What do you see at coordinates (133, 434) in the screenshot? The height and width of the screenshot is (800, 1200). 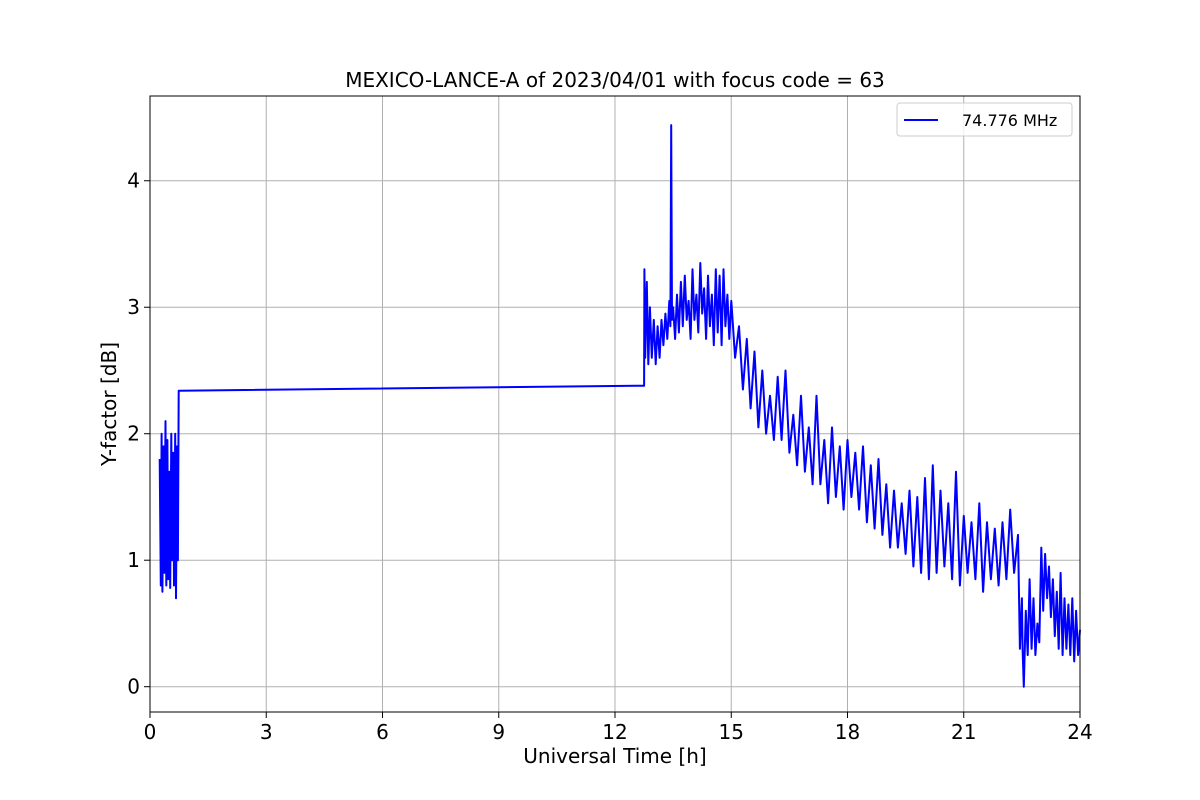 I see `y-tick-label: 2` at bounding box center [133, 434].